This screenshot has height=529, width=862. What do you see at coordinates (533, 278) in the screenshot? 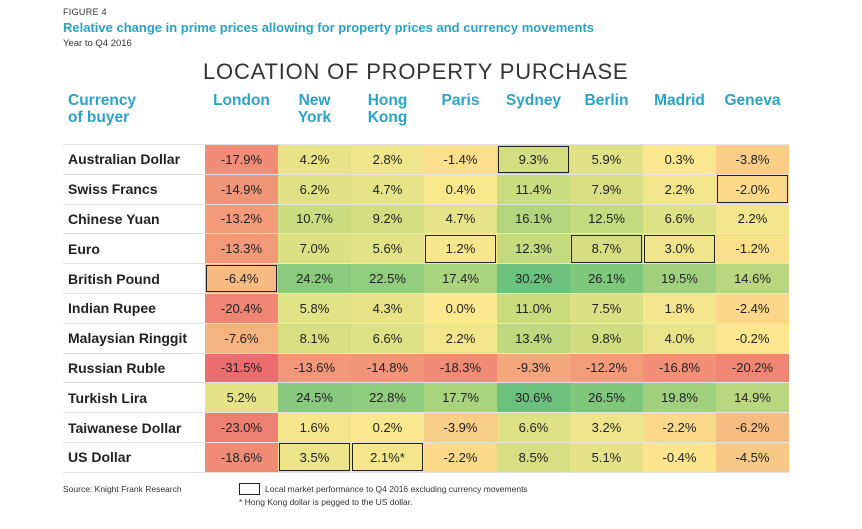
I see `value-cell: 30.2%` at bounding box center [533, 278].